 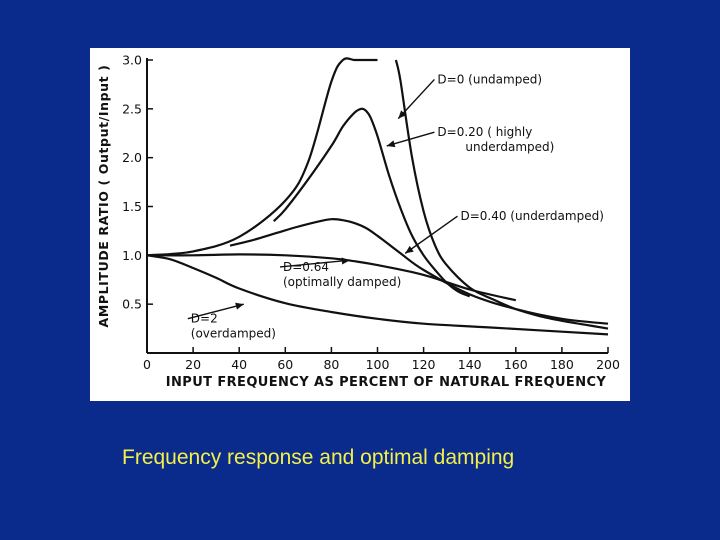 I want to click on annotation-label: D=0.20 ( highly underdamped), so click(x=495, y=139).